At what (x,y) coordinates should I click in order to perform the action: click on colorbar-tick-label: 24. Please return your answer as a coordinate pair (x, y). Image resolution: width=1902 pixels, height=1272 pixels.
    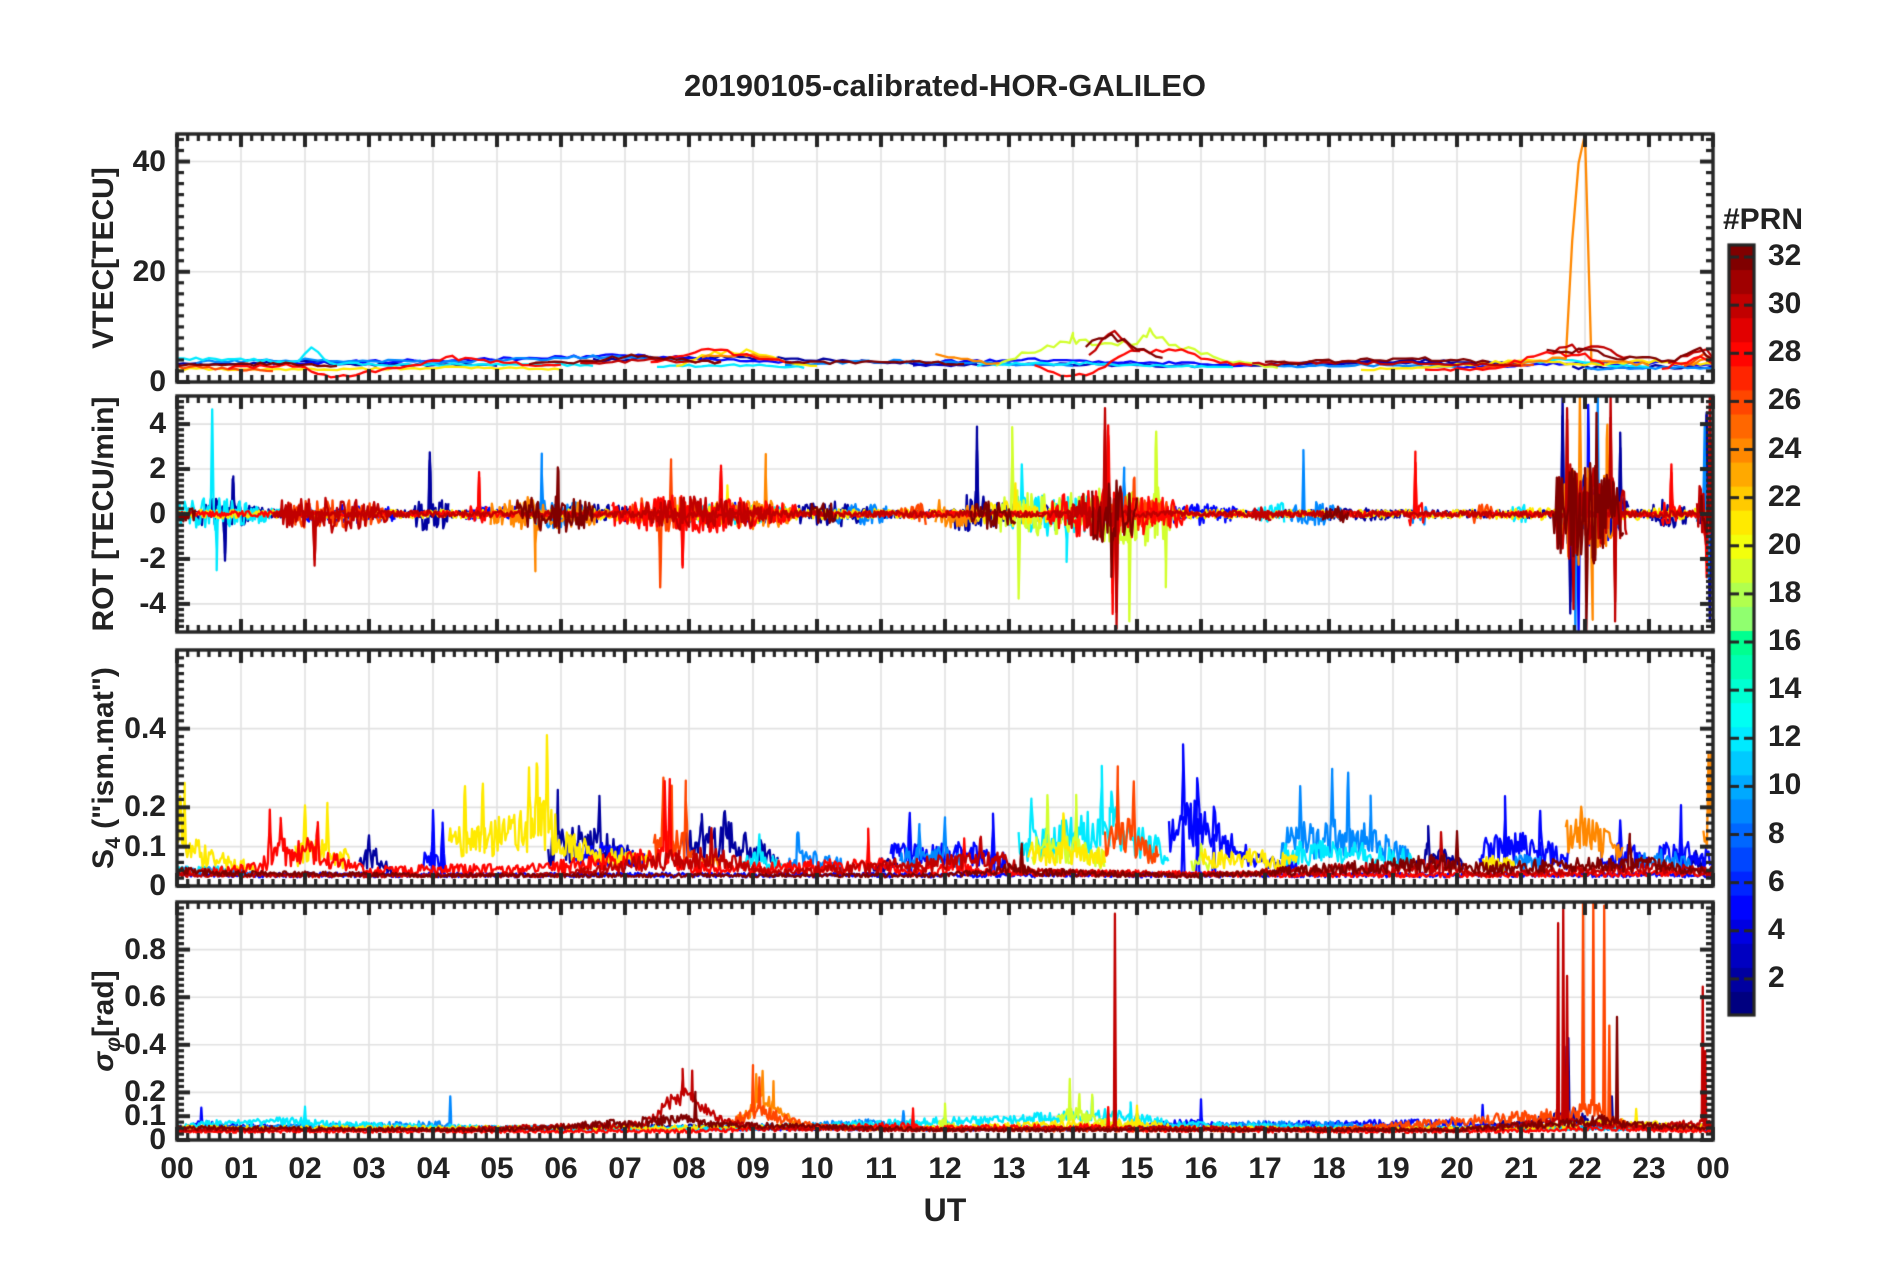
    Looking at the image, I should click on (1785, 448).